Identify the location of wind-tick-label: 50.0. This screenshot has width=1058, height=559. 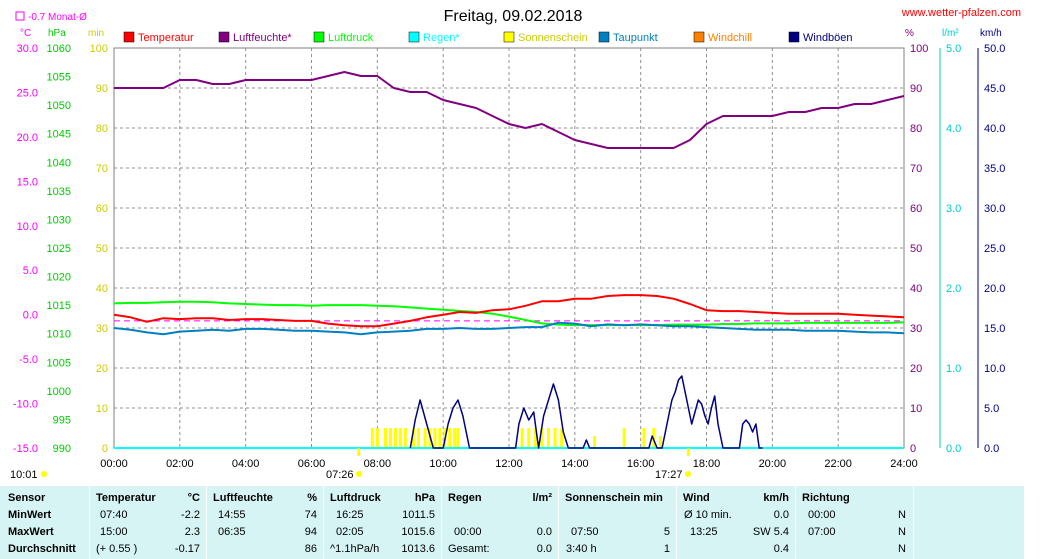
(994, 49).